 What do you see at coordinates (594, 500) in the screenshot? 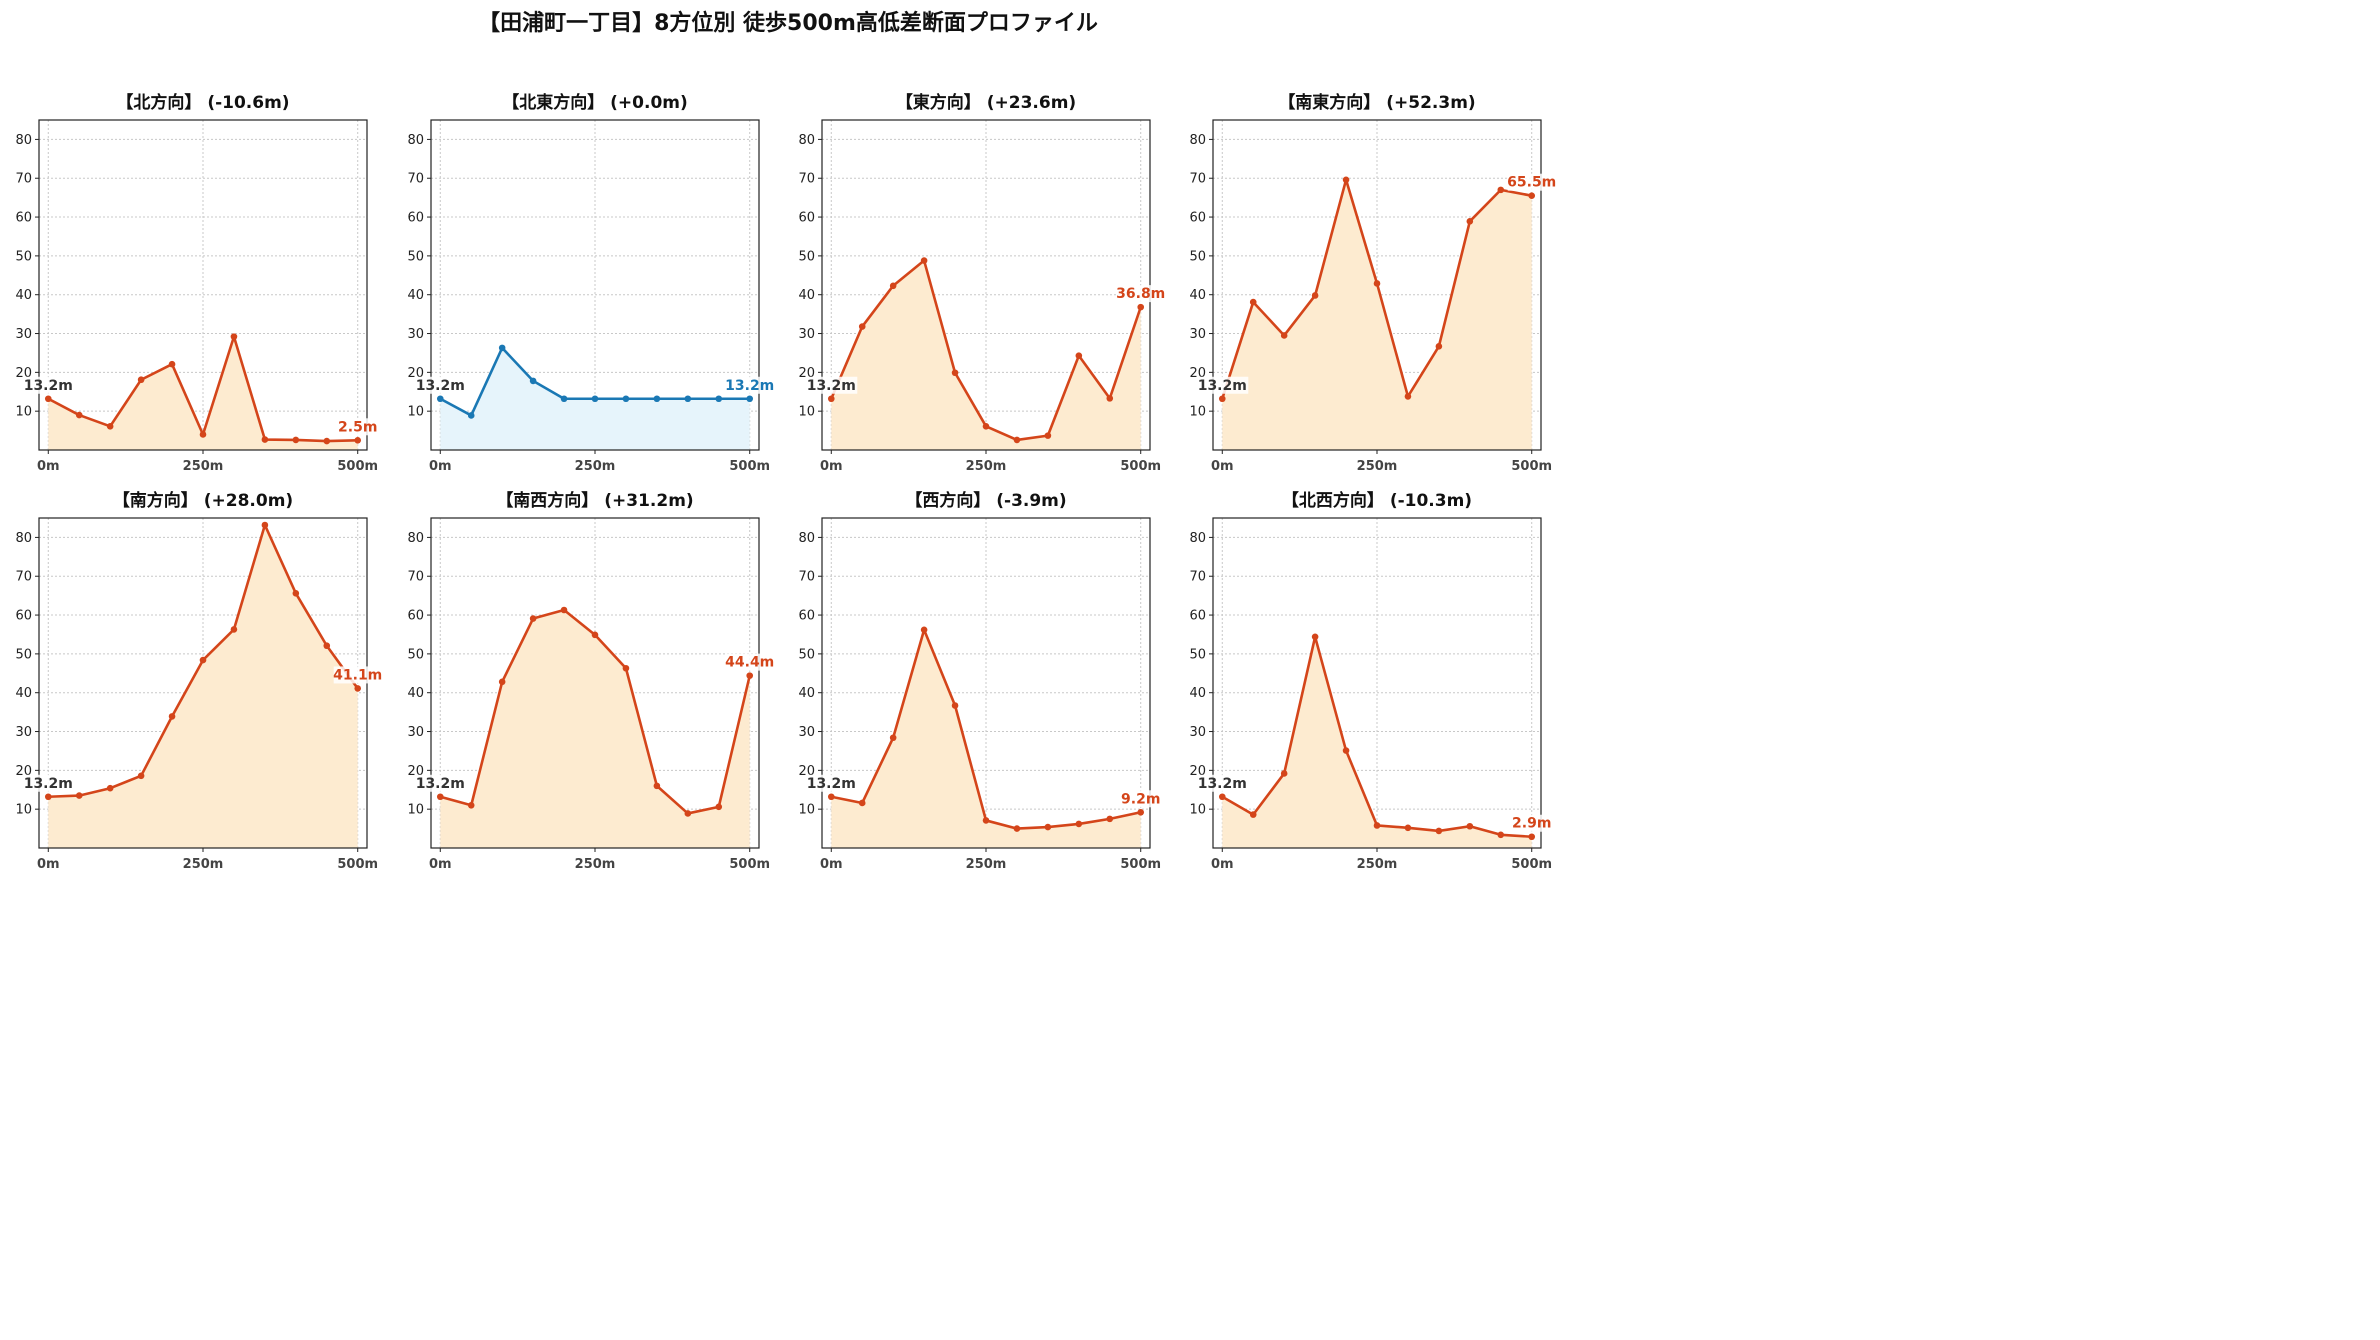
I see `panel-title: 【南西方向】 (+31.2m)` at bounding box center [594, 500].